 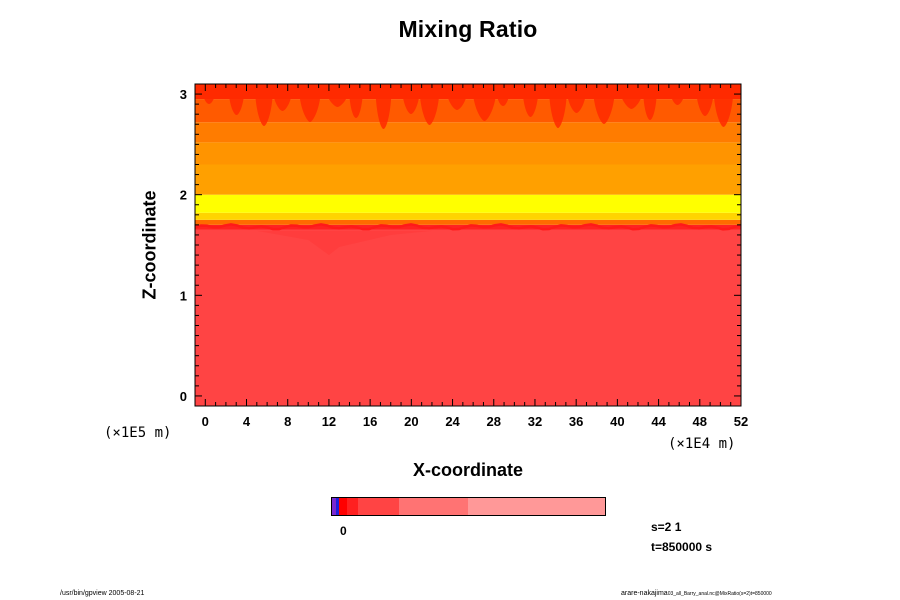 What do you see at coordinates (666, 527) in the screenshot?
I see `level-info: s=2 1` at bounding box center [666, 527].